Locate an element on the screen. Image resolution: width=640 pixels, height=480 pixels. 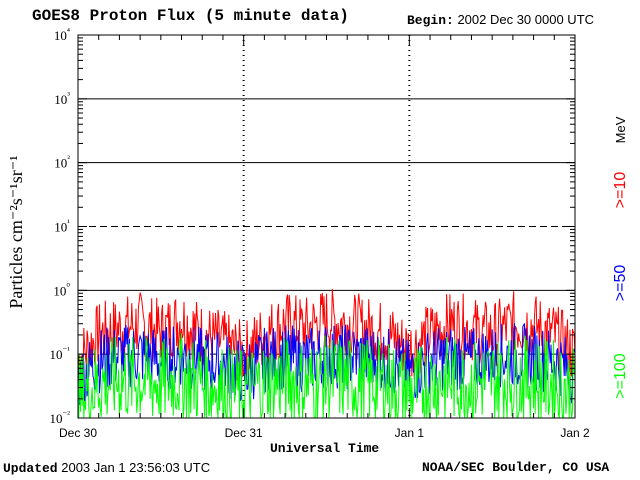
credit-text: NOAA/SEC Boulder, CO USA is located at coordinates (516, 467).